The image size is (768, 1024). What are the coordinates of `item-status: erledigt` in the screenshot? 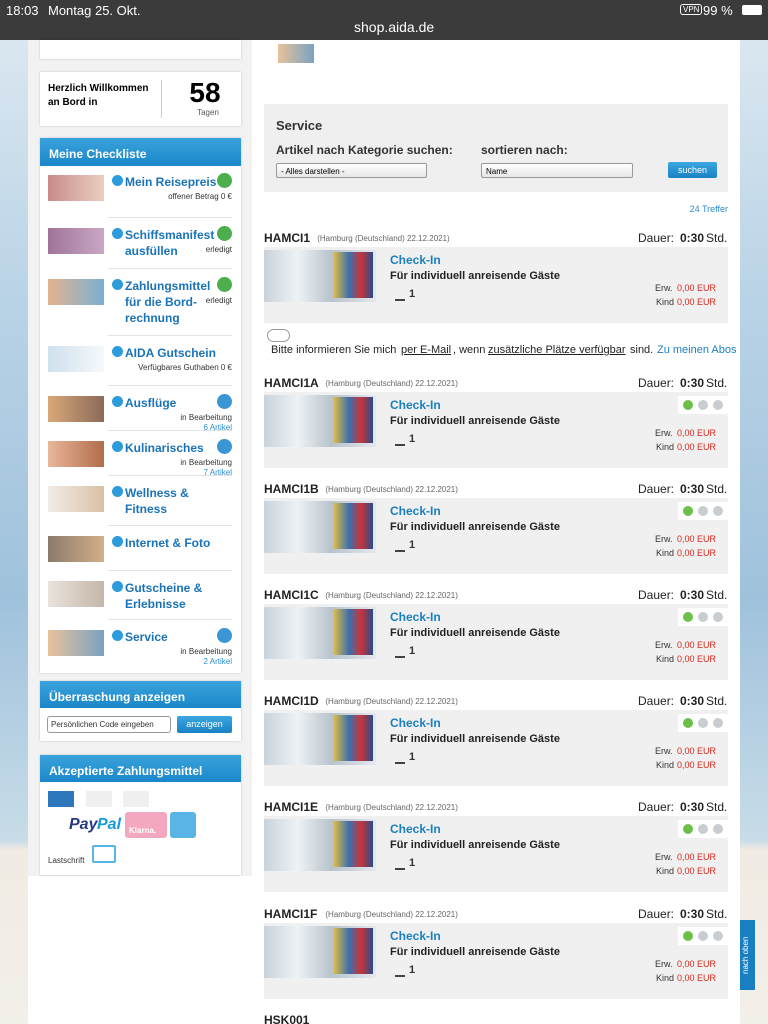 It's located at (218, 300).